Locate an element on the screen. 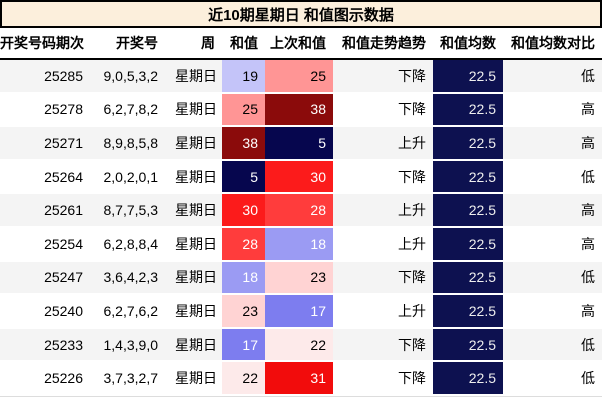 This screenshot has width=602, height=404. cell-prev-sum-heat: 18 is located at coordinates (299, 244).